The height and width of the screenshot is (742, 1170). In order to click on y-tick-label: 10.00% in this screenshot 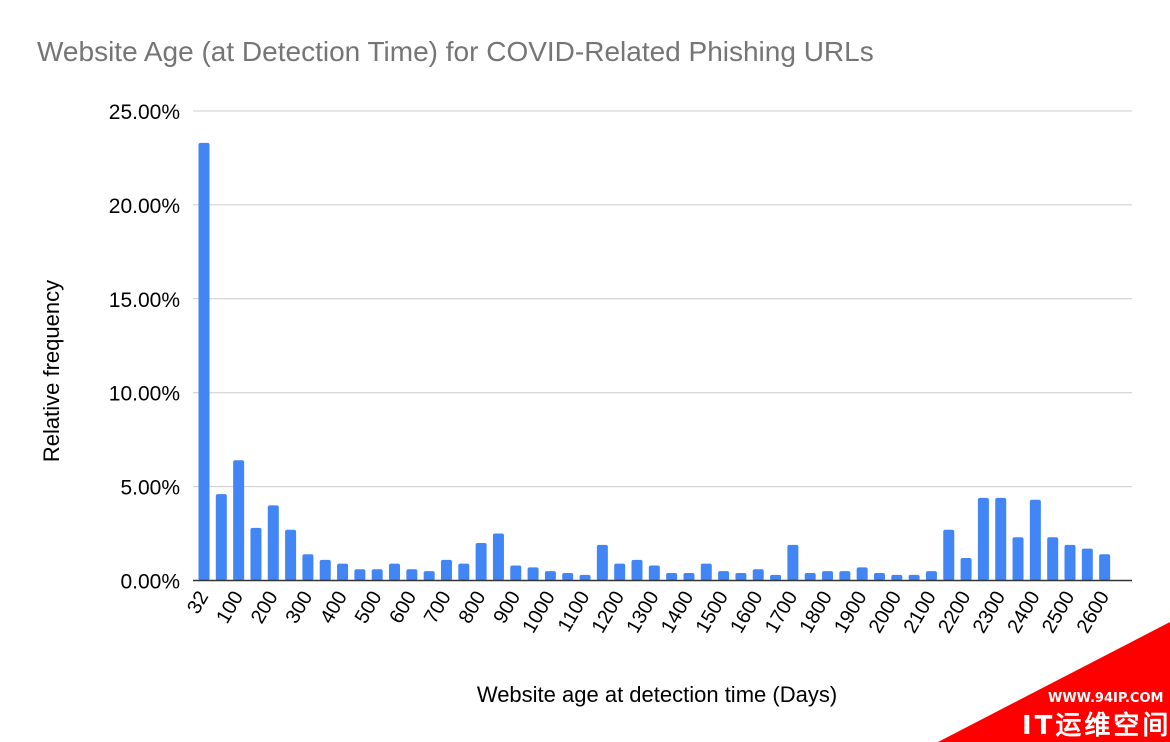, I will do `click(144, 394)`.